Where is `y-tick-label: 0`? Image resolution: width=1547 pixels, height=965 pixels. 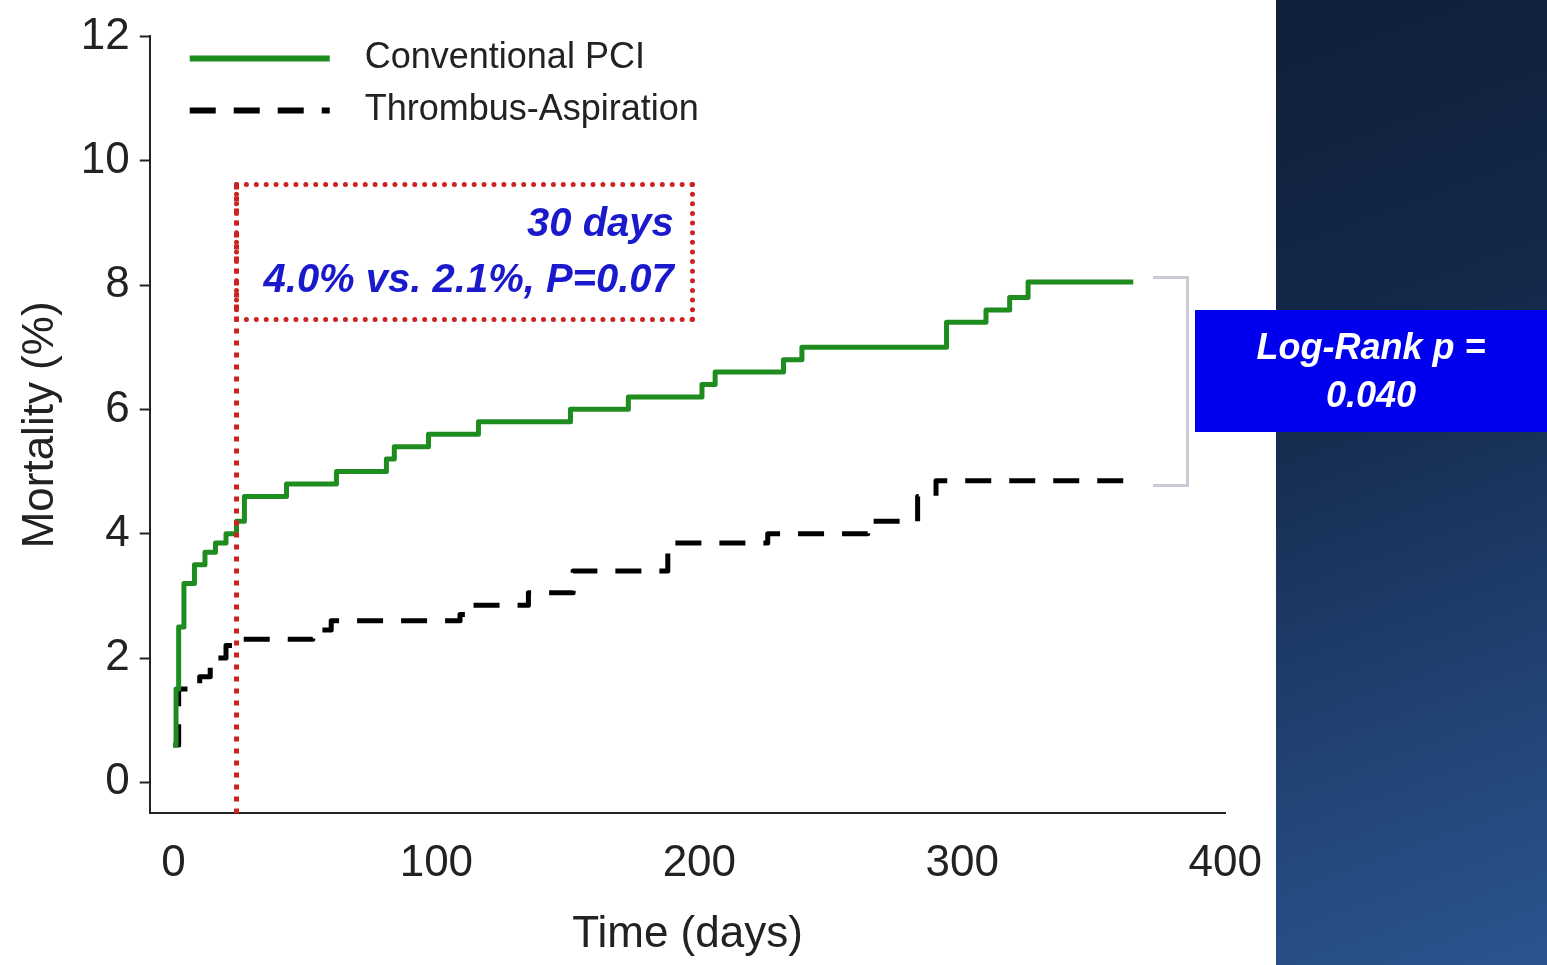
y-tick-label: 0 is located at coordinates (117, 779).